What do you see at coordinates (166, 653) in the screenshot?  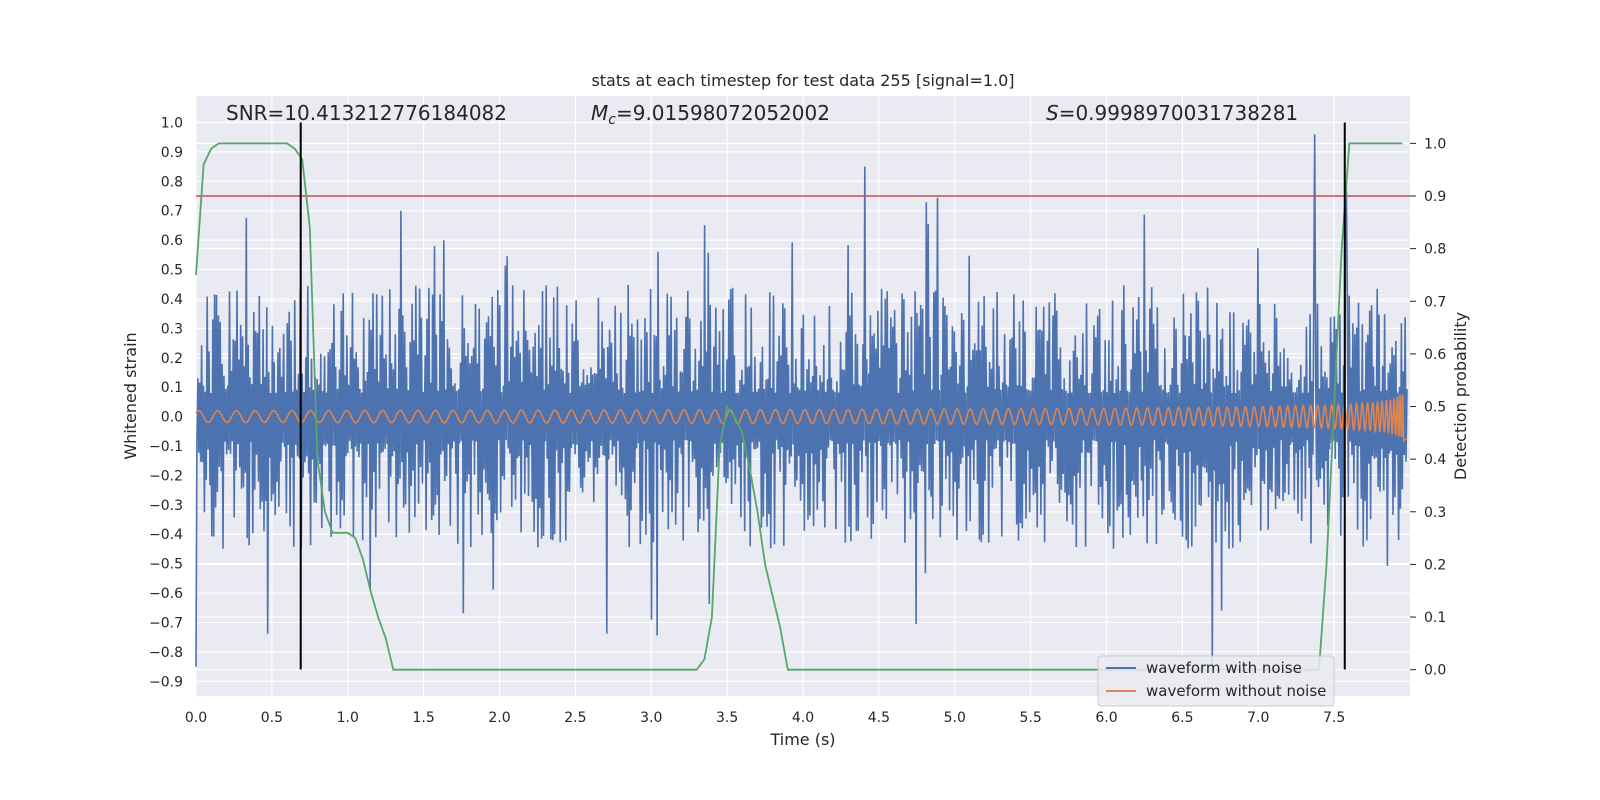 I see `y-tick-label: −0.8` at bounding box center [166, 653].